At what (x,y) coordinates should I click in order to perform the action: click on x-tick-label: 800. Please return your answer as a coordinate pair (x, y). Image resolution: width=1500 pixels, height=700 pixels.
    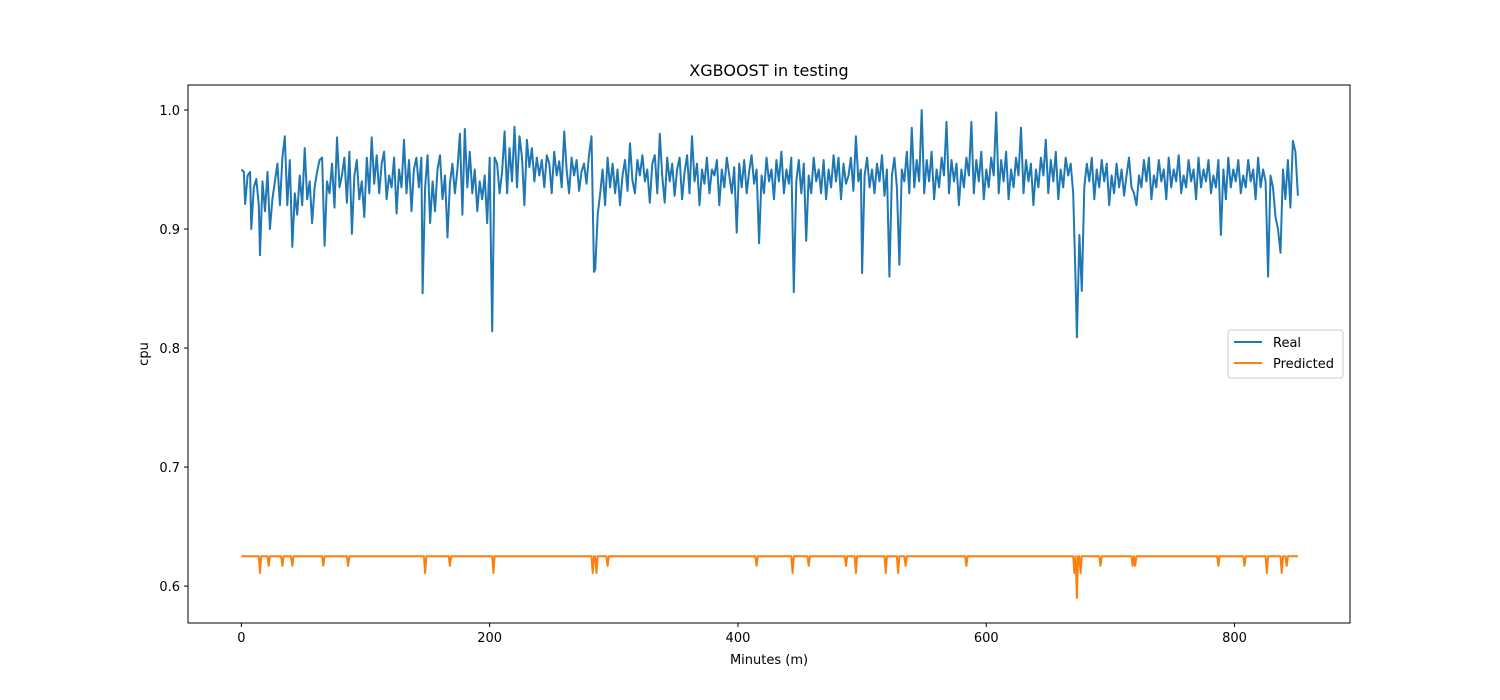
    Looking at the image, I should click on (1234, 638).